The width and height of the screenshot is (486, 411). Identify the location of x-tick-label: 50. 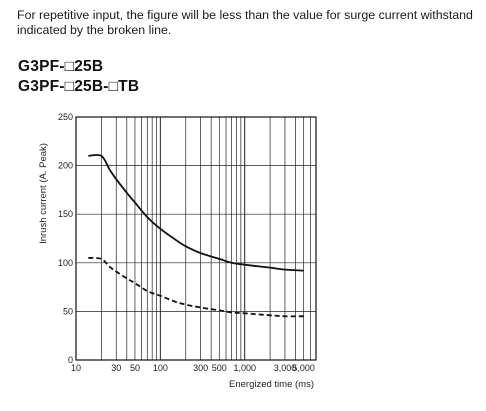
(135, 368).